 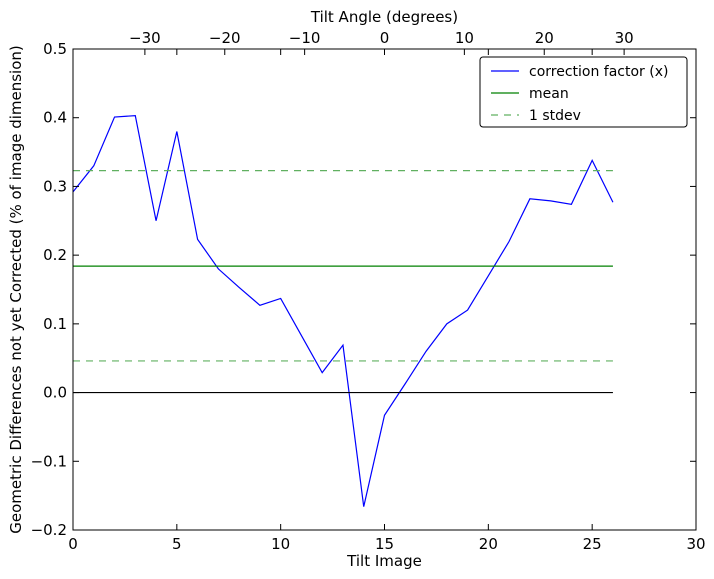 I want to click on top-x-tick-label: −30, so click(x=145, y=38).